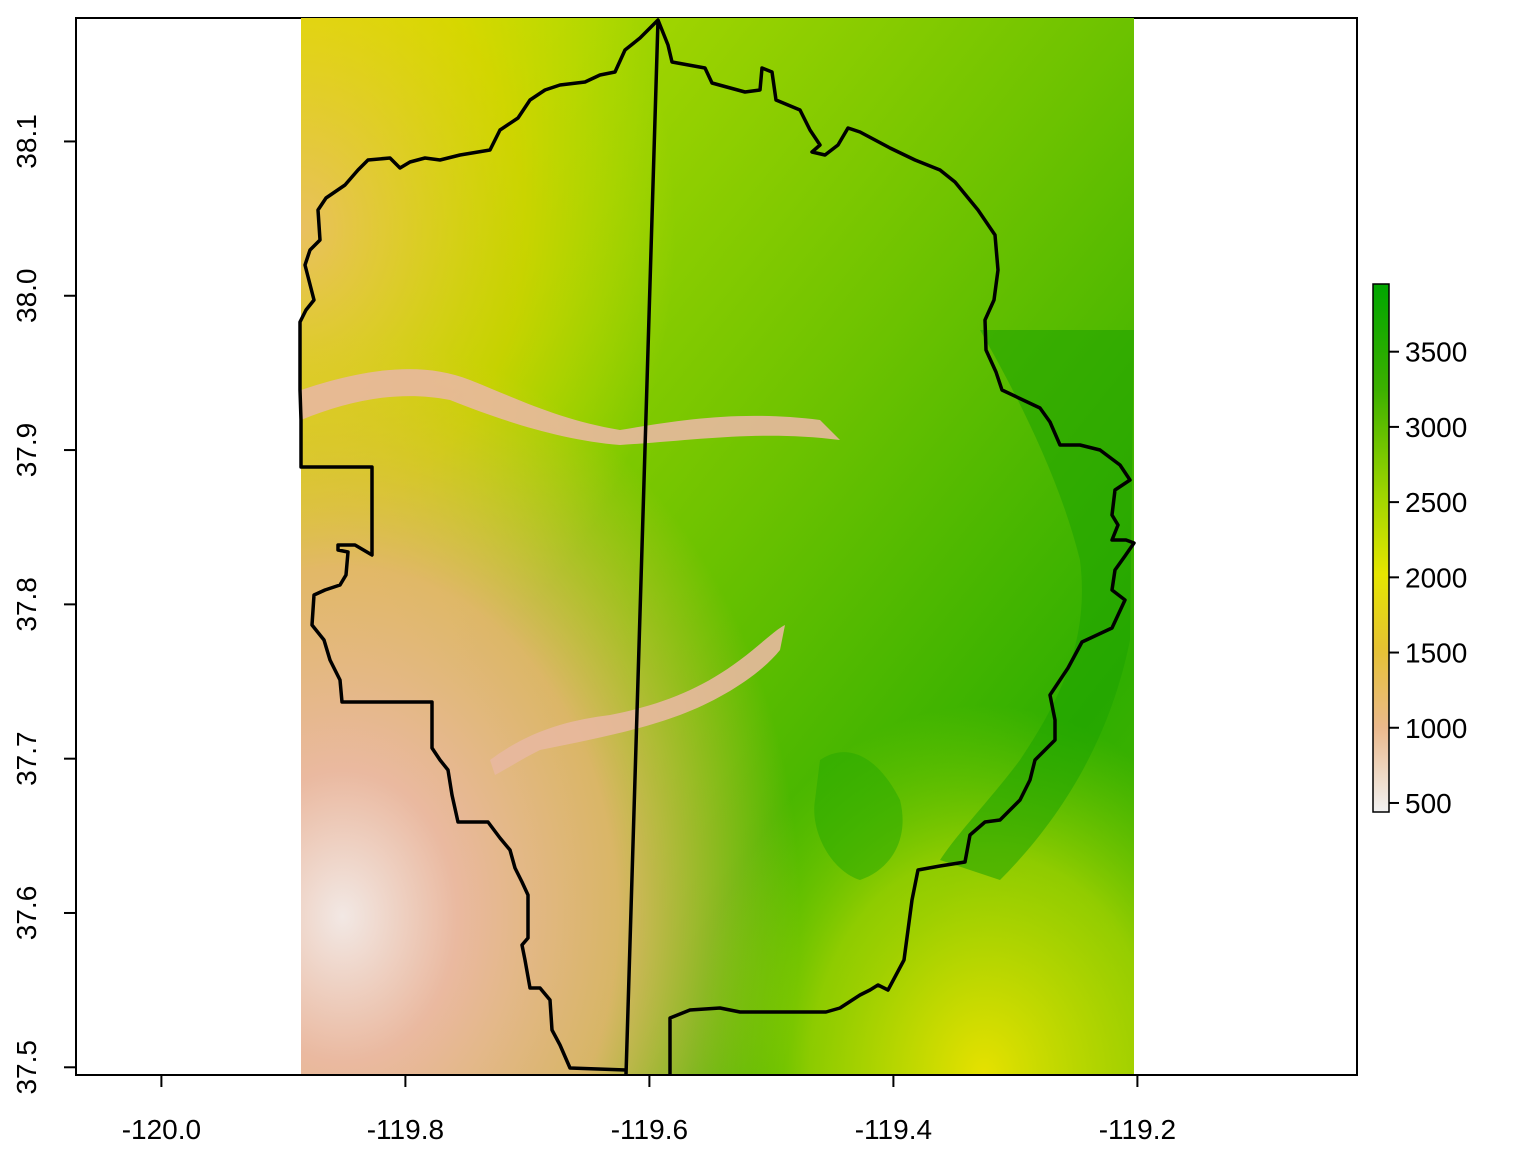 Image resolution: width=1536 pixels, height=1152 pixels. I want to click on merced-canyon, so click(637, 700).